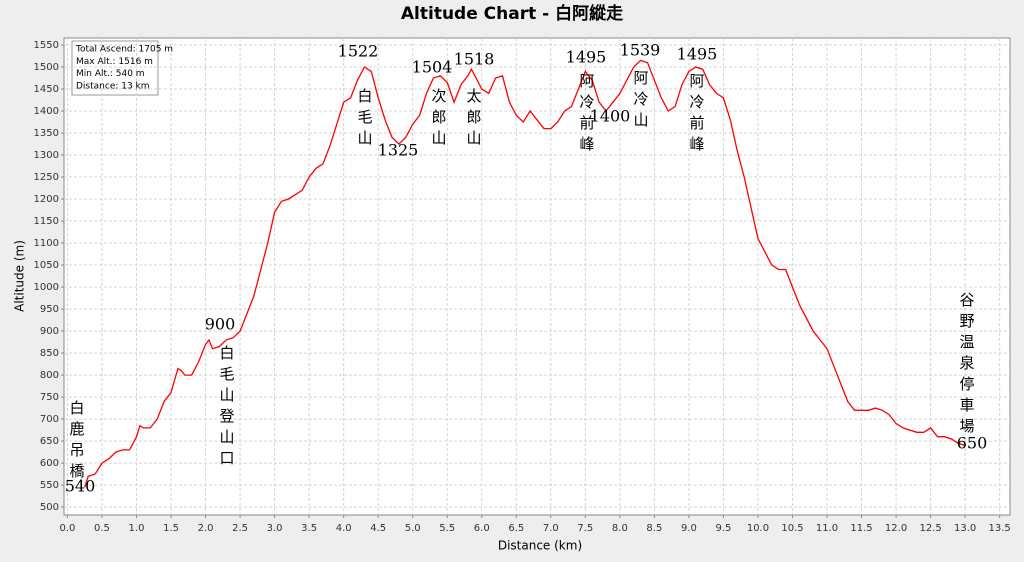  Describe the element at coordinates (827, 528) in the screenshot. I see `x-tick-label: 11.0` at that location.